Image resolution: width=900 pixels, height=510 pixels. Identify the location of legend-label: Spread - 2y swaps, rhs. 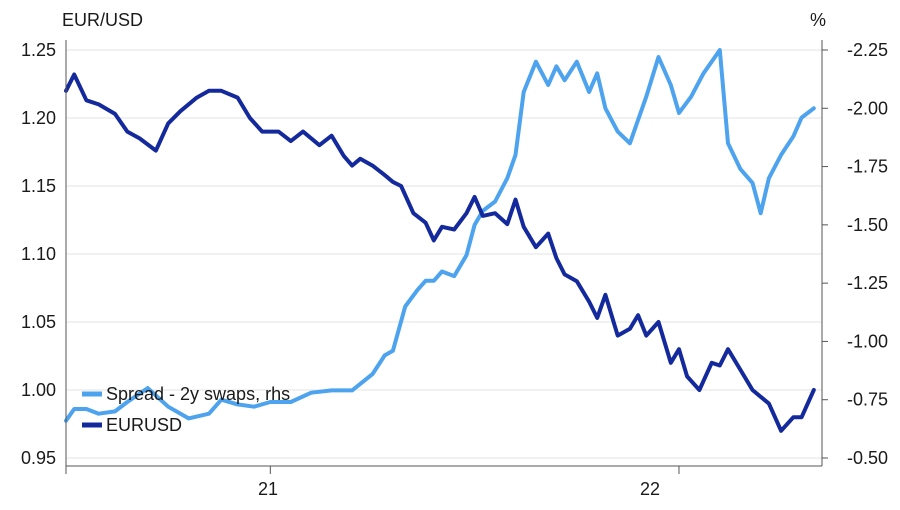
(198, 394).